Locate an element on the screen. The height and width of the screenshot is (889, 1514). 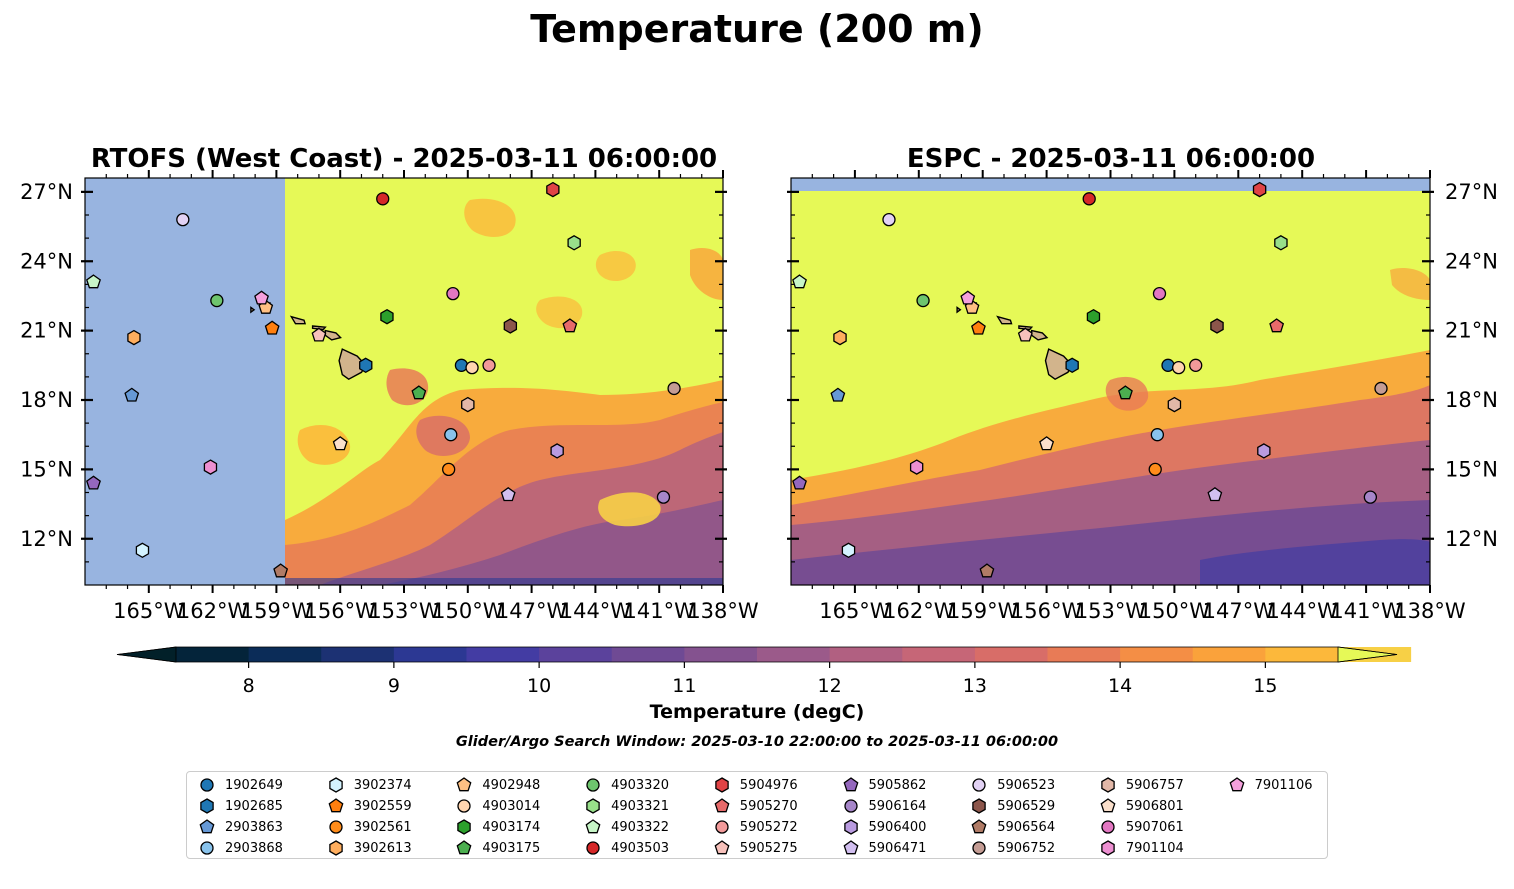
rtofs-xtick-label: 156°W is located at coordinates (341, 611).